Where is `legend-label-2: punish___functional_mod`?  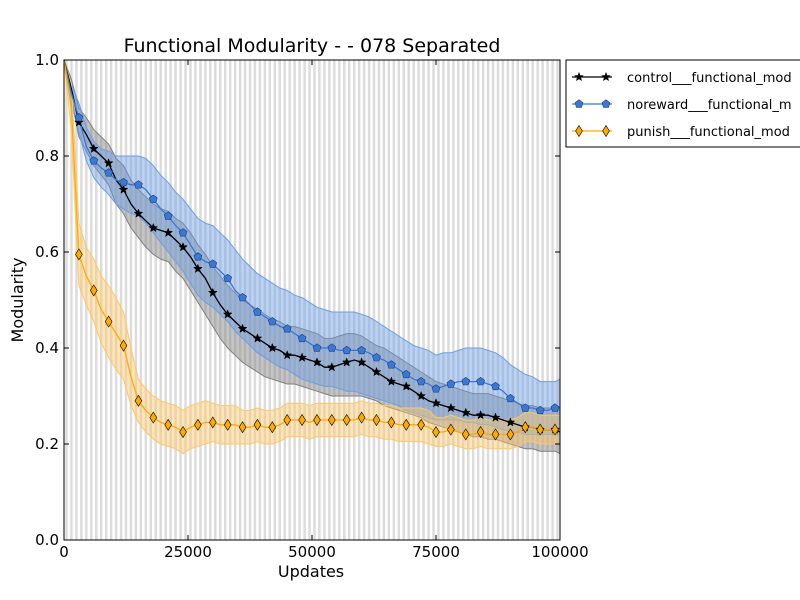 legend-label-2: punish___functional_mod is located at coordinates (708, 132).